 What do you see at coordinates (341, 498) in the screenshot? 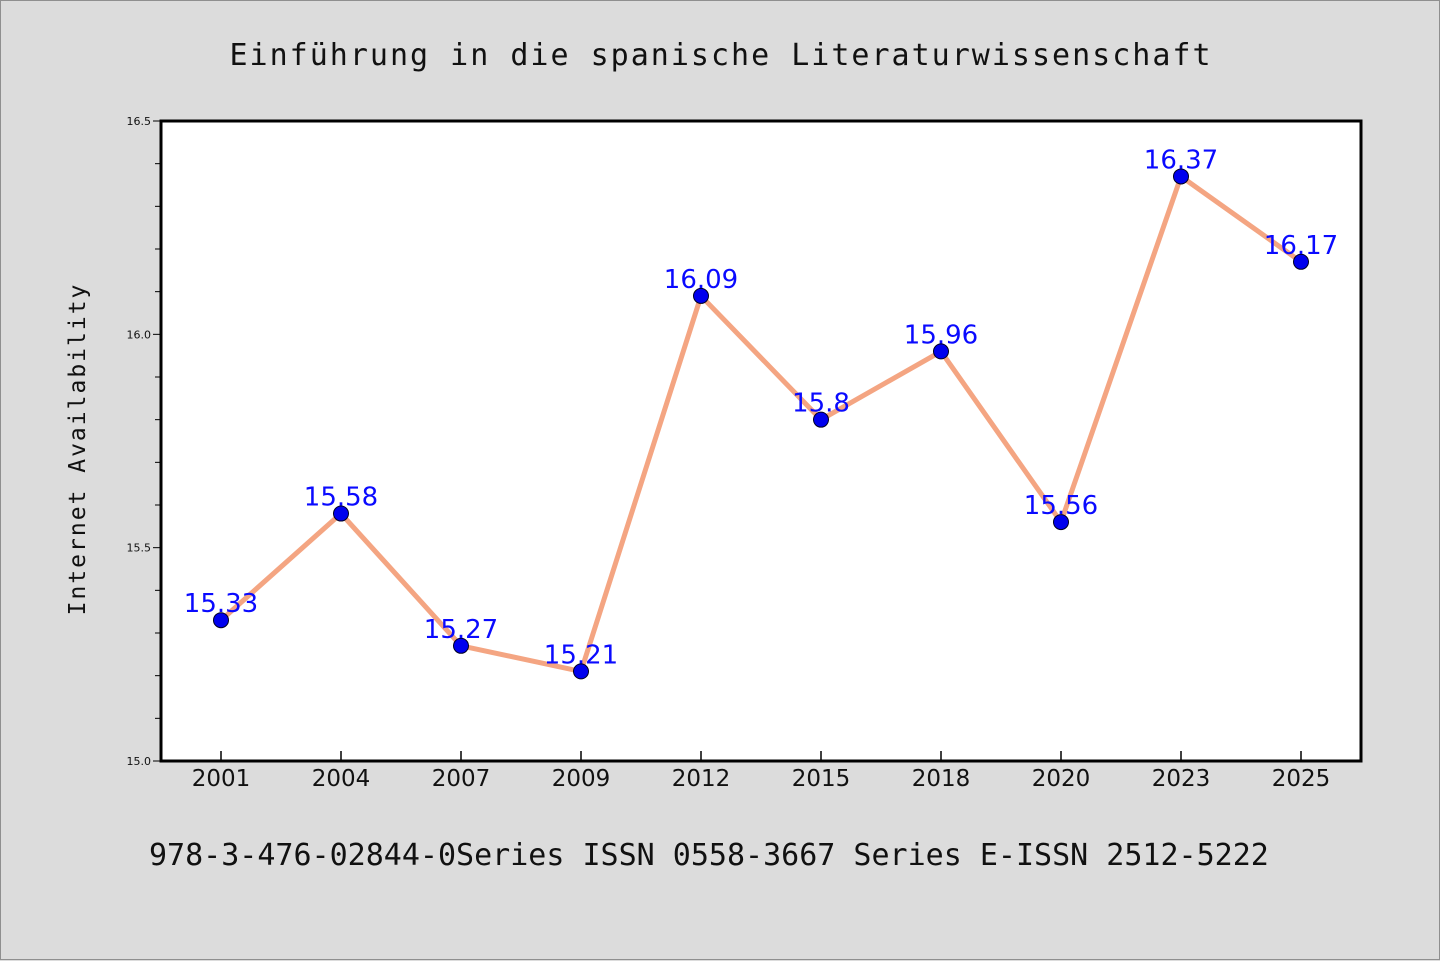
I see `data-label: 15.58` at bounding box center [341, 498].